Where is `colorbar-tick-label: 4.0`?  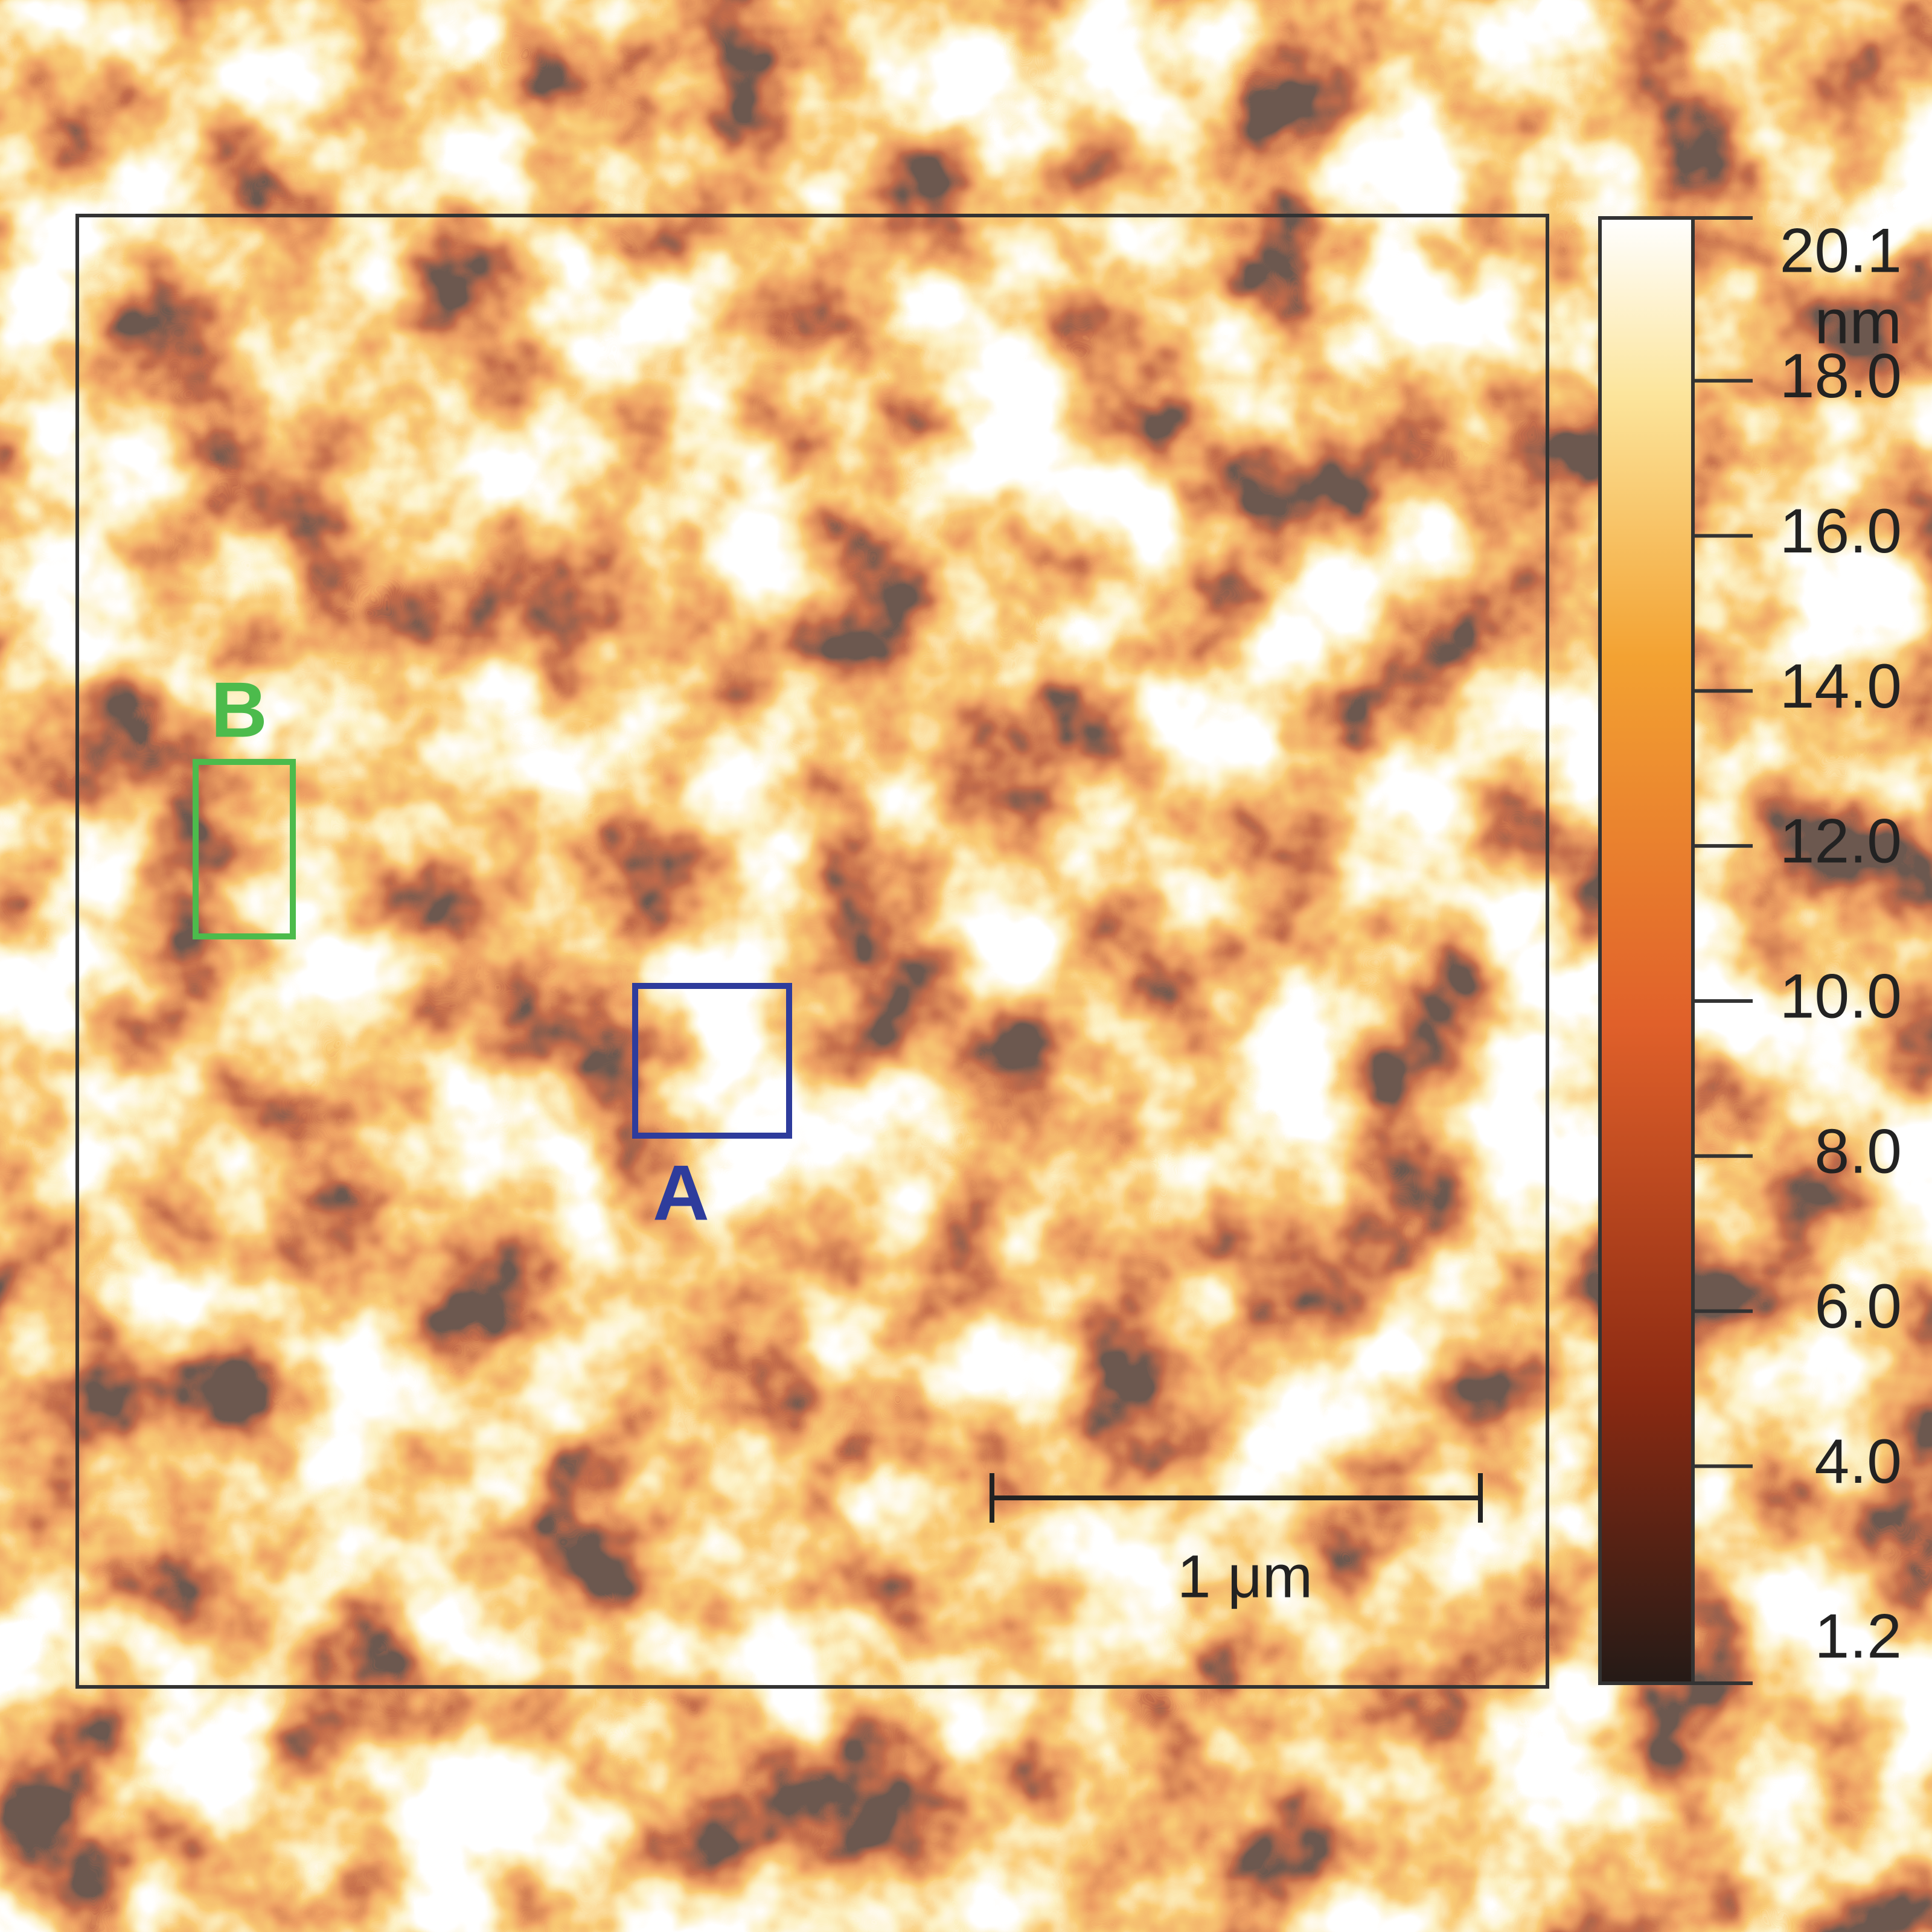 colorbar-tick-label: 4.0 is located at coordinates (1858, 1462).